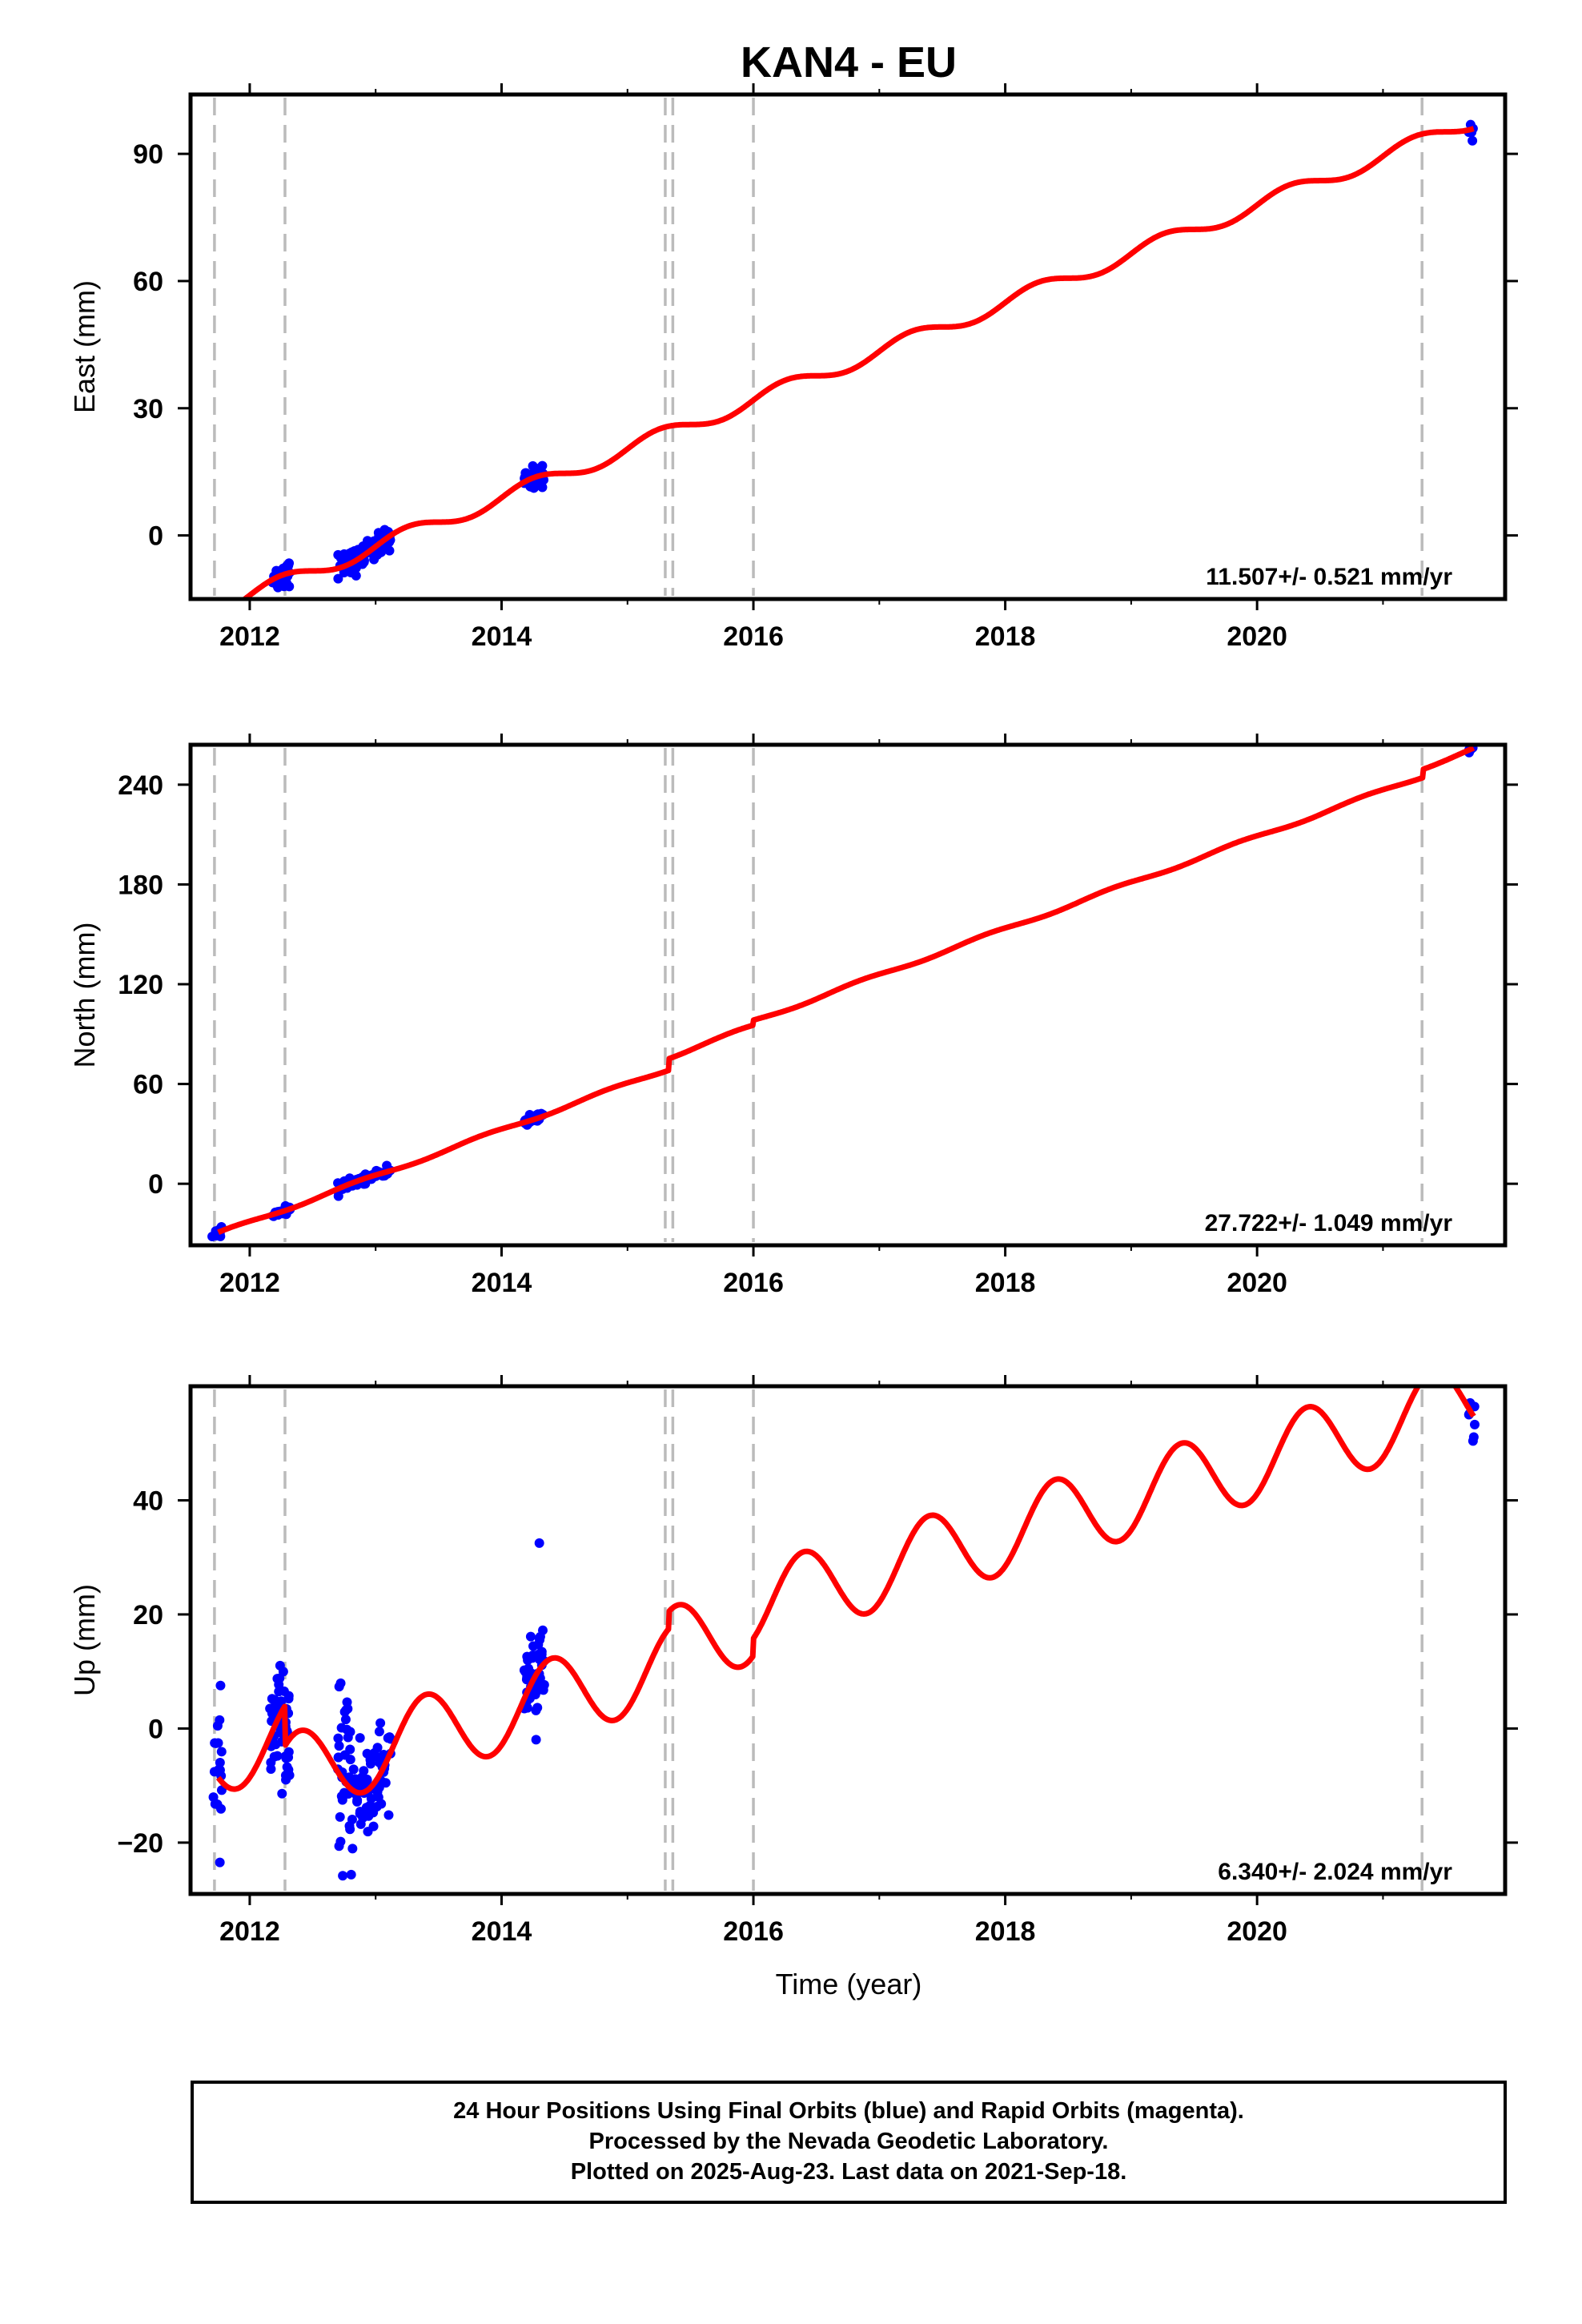 The width and height of the screenshot is (1582, 2324). Describe the element at coordinates (140, 785) in the screenshot. I see `north-ytick-label: 240` at that location.